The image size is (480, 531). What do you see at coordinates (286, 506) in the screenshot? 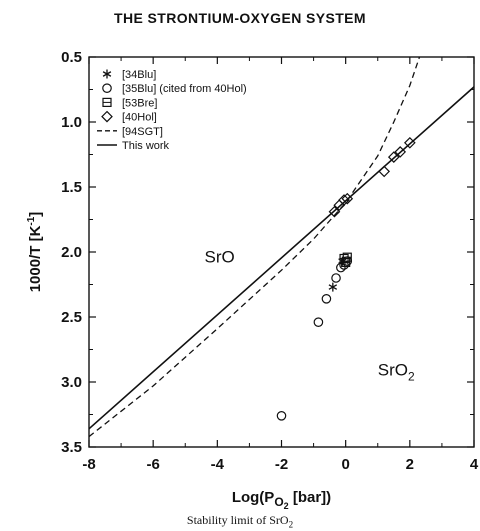
I see `x-axis-title-subsub: 2` at bounding box center [286, 506].